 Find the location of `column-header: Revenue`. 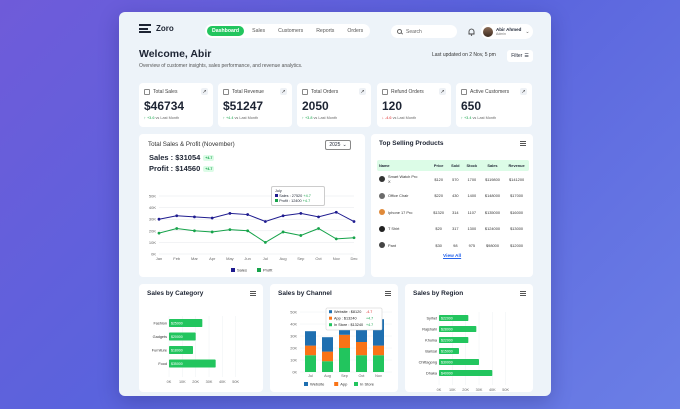

column-header: Revenue is located at coordinates (516, 165).